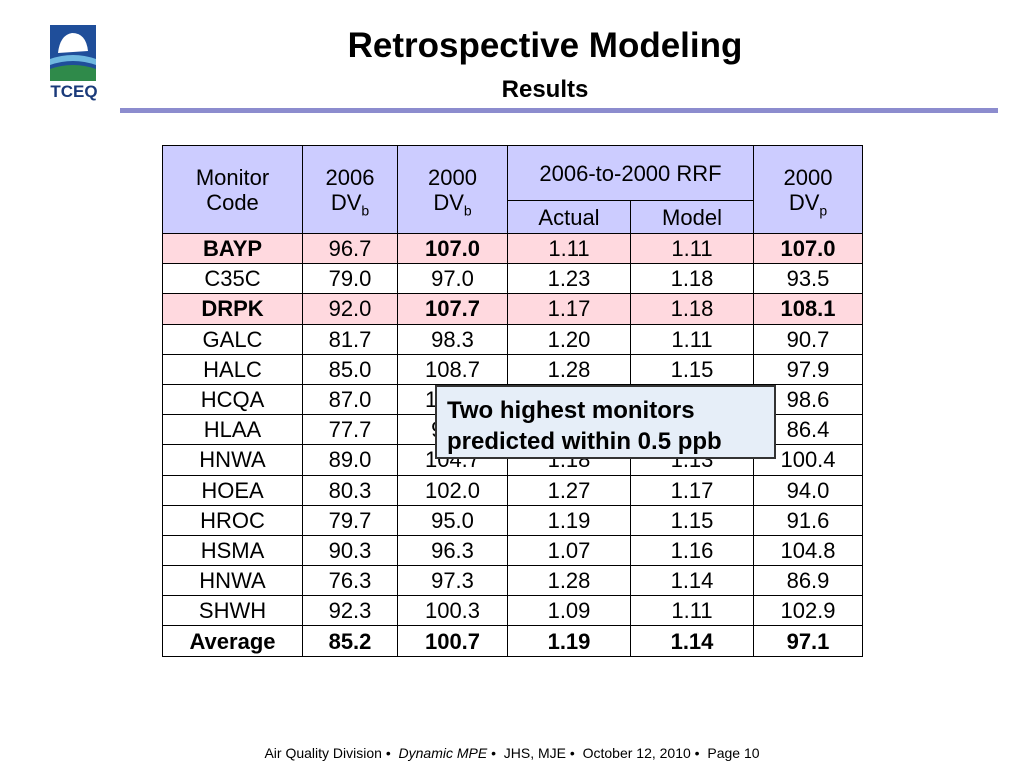 This screenshot has height=768, width=1024. What do you see at coordinates (232, 369) in the screenshot?
I see `table-cell: HALC` at bounding box center [232, 369].